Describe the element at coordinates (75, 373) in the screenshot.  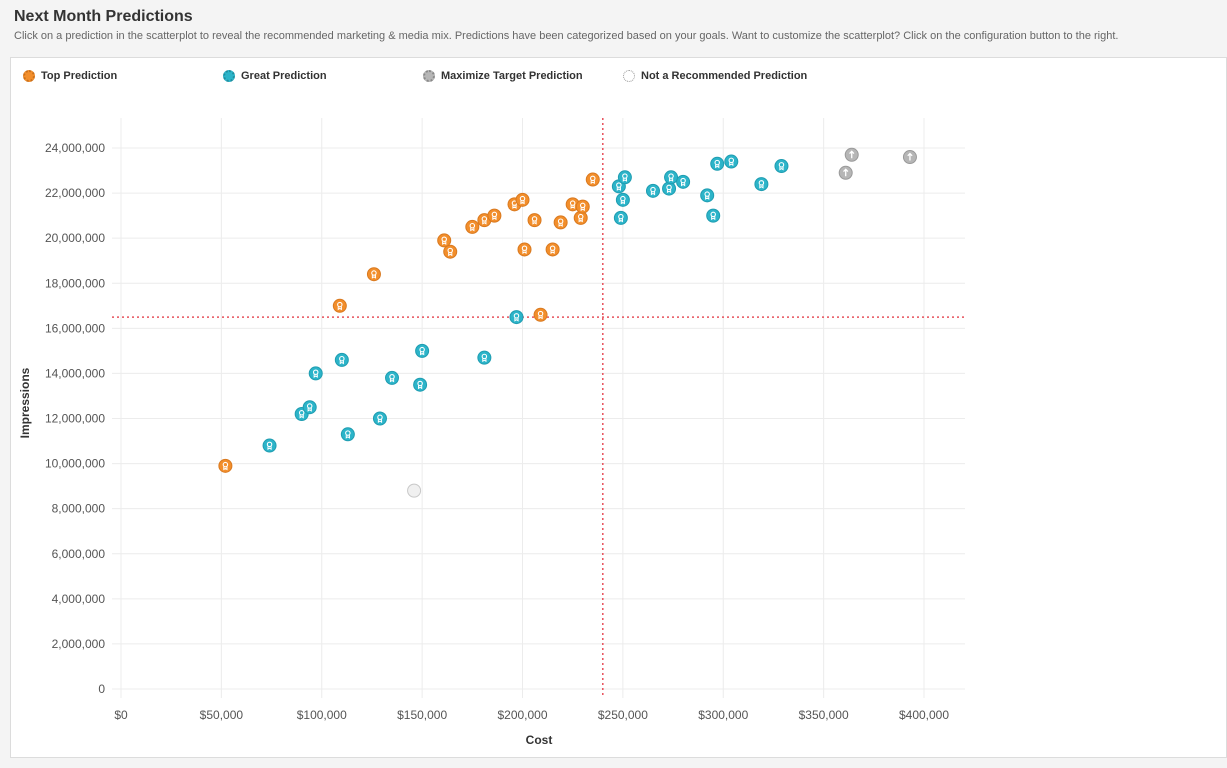
I see `y-tick-label: 14,000,000` at that location.